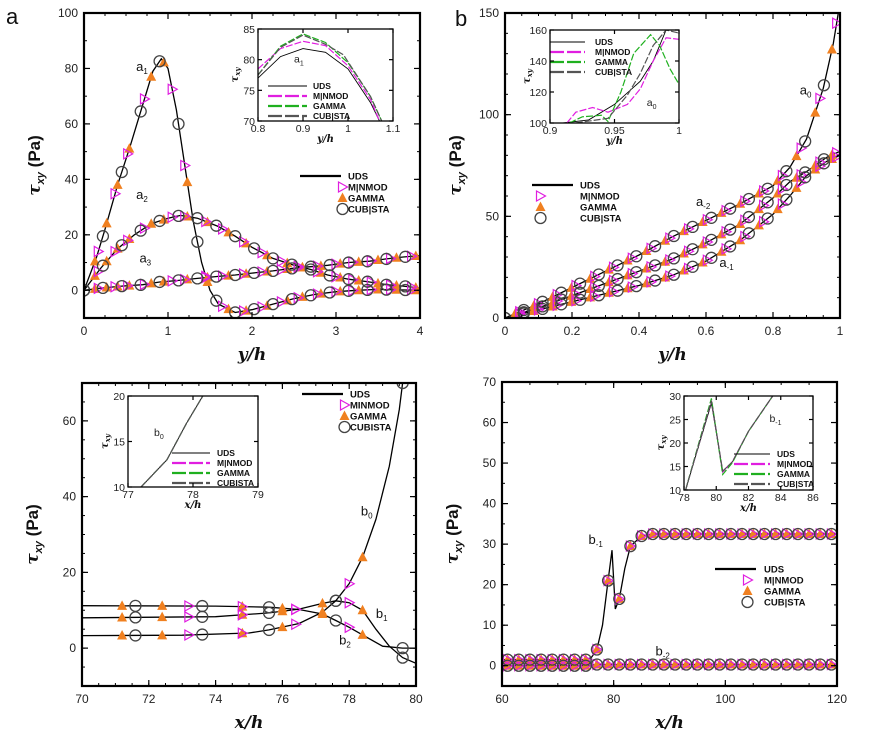 The width and height of the screenshot is (894, 742). I want to click on panel-label: b, so click(461, 18).